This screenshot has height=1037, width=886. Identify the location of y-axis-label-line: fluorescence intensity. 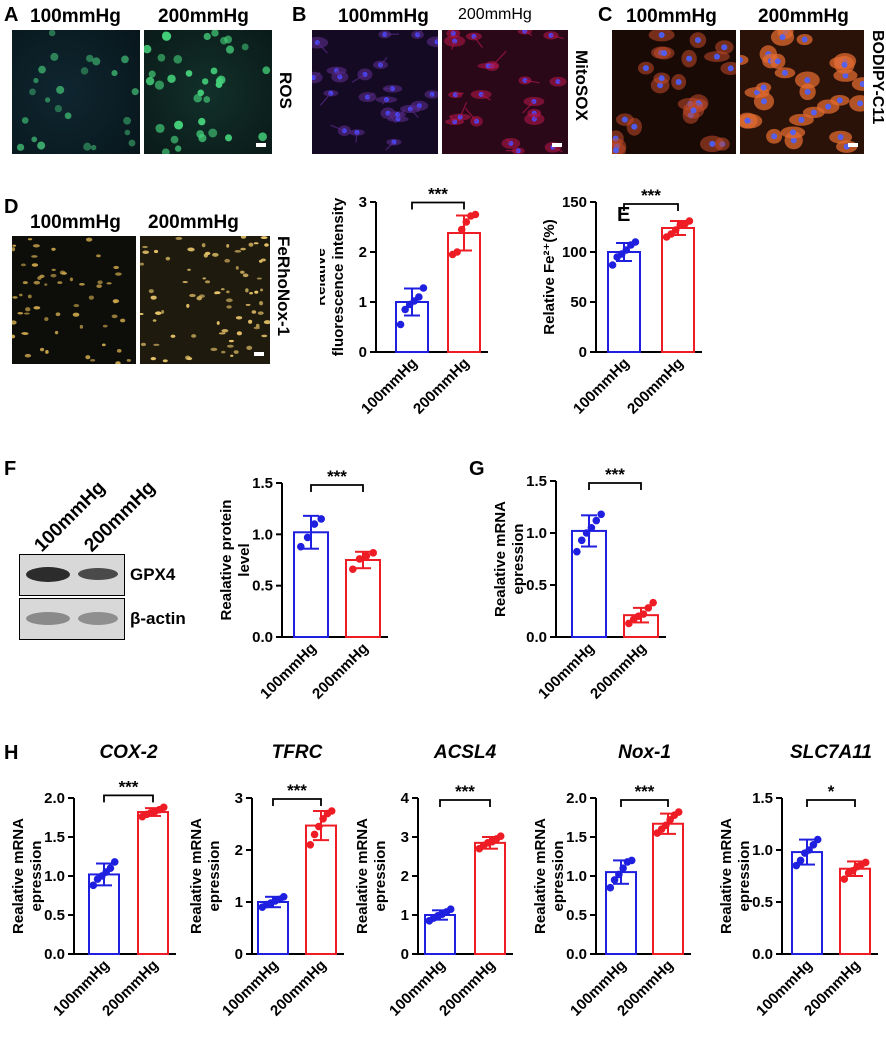
(338, 276).